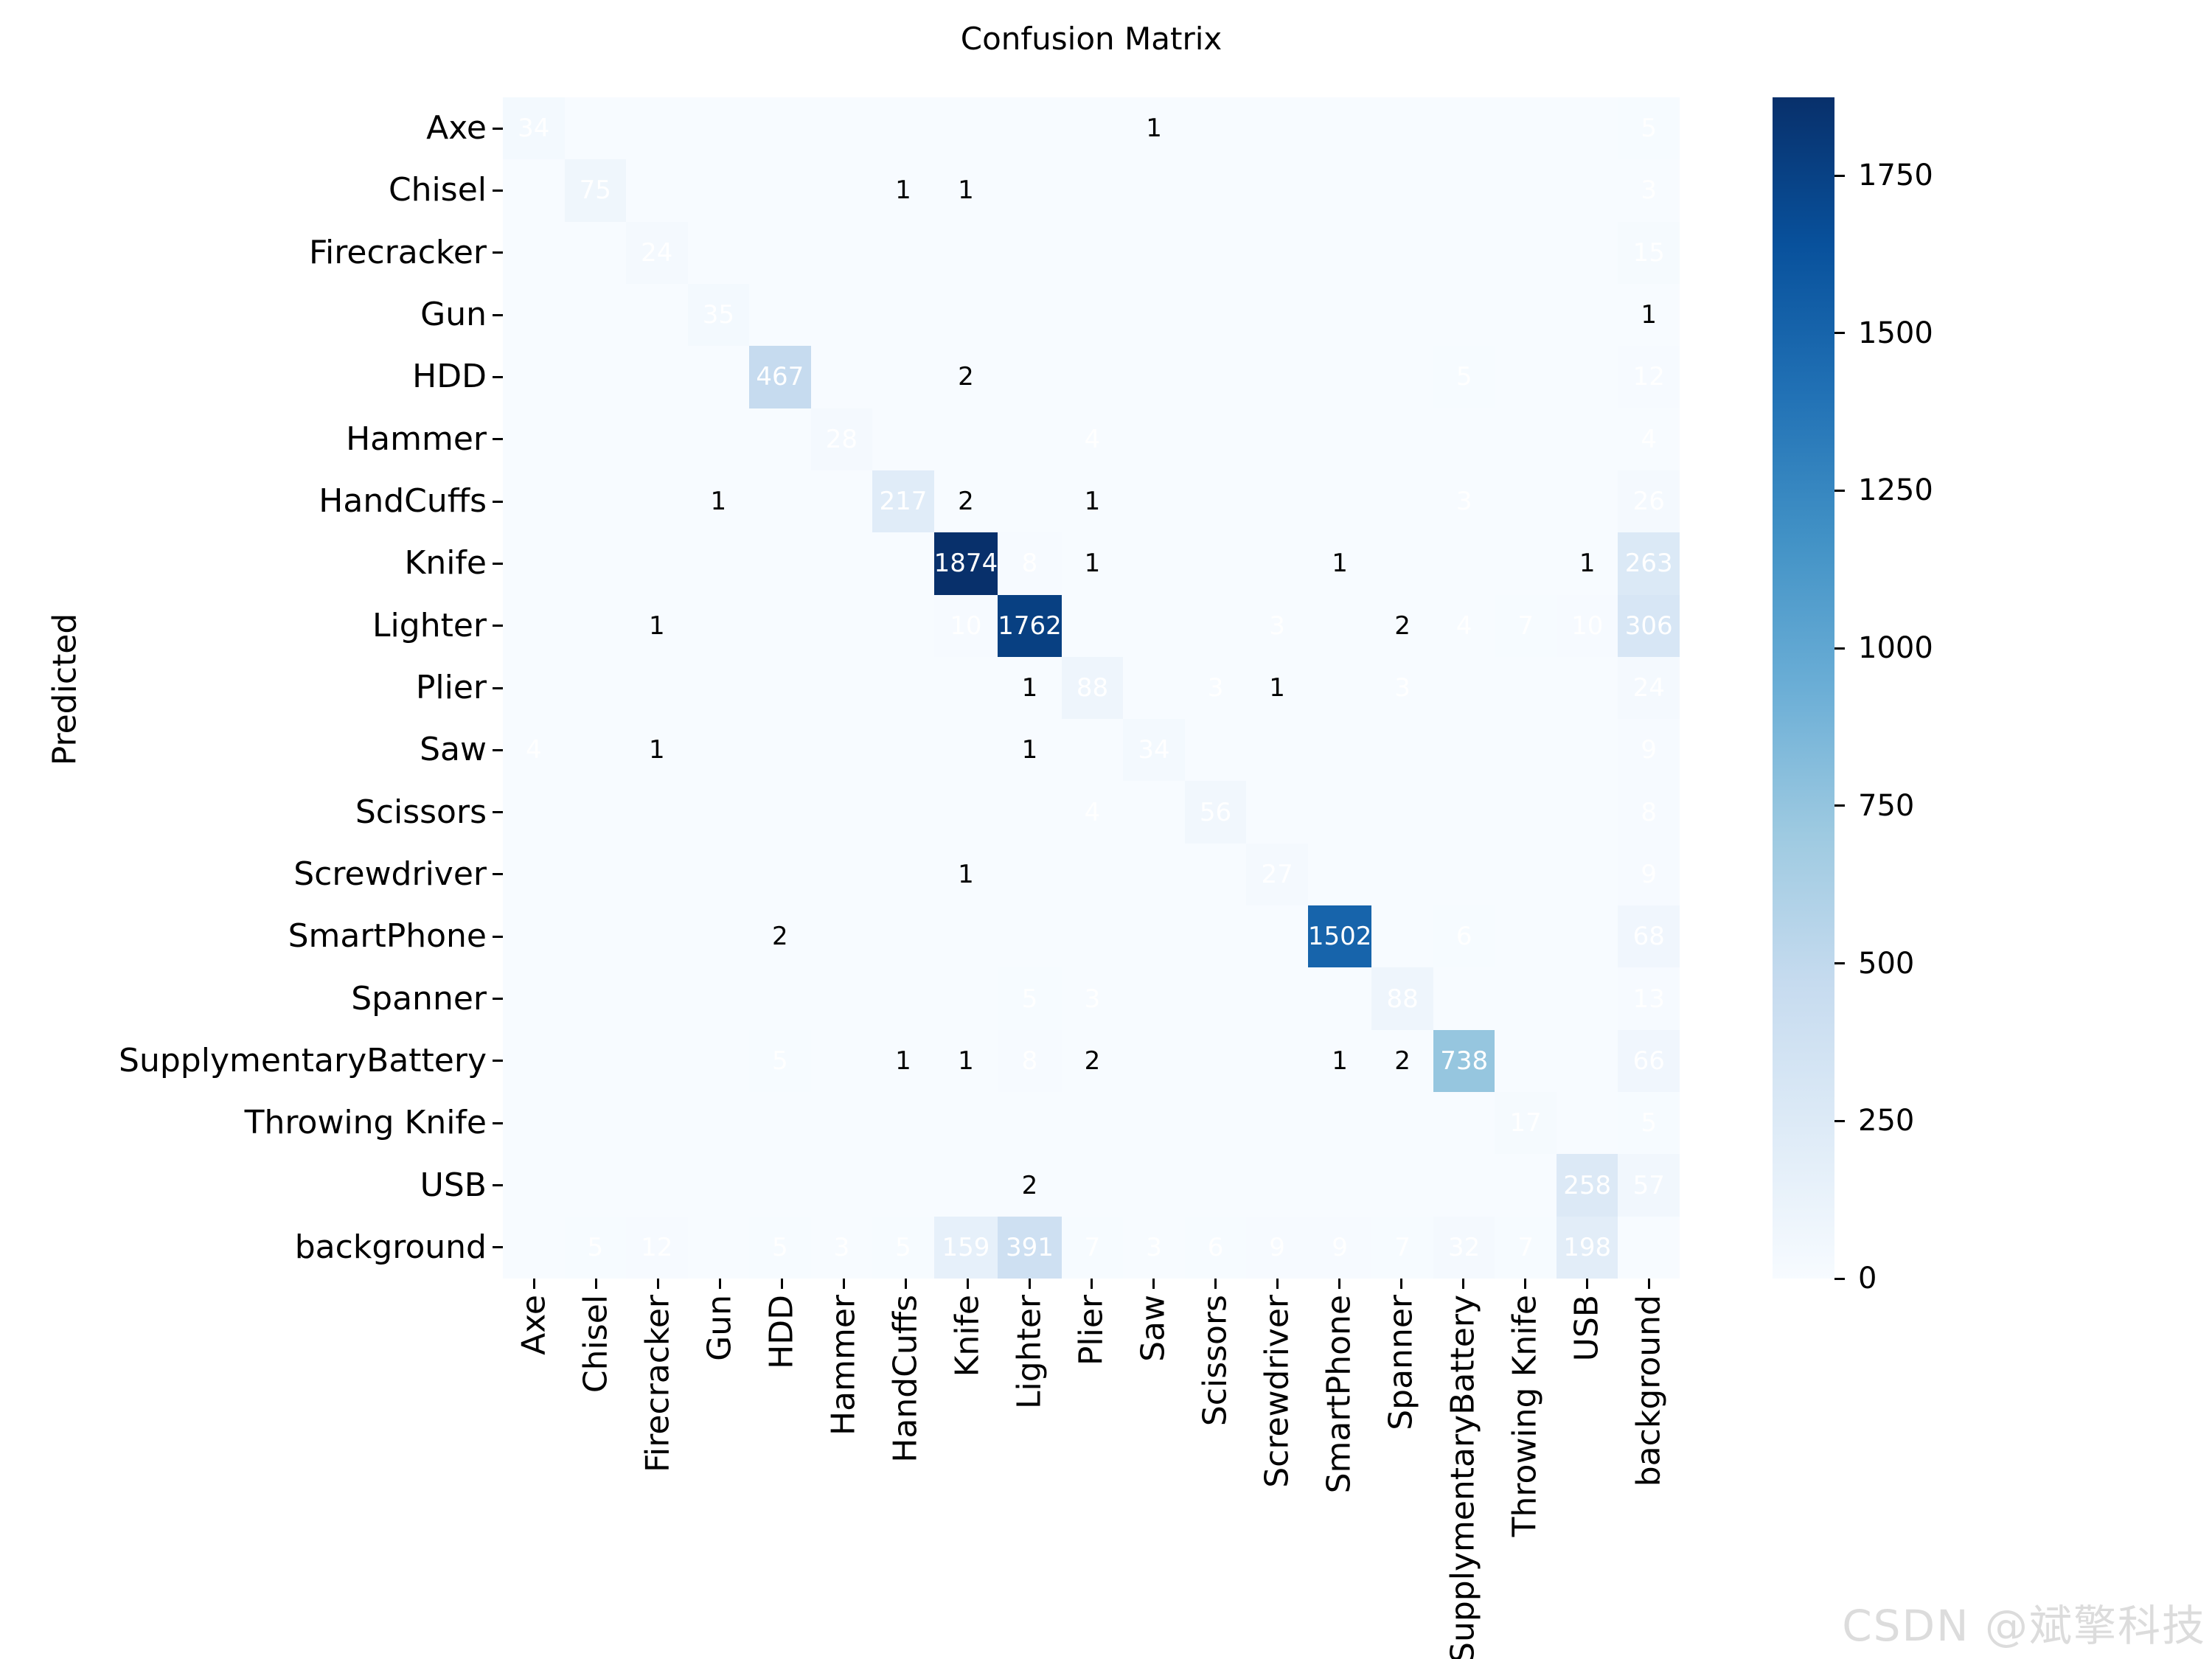 The image size is (2212, 1659). What do you see at coordinates (1215, 998) in the screenshot?
I see `heatmap-cell-Spanner-Scissors` at bounding box center [1215, 998].